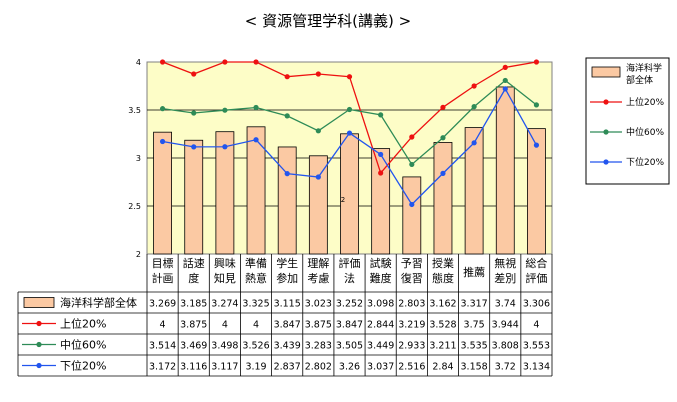 The width and height of the screenshot is (677, 402). What do you see at coordinates (349, 304) in the screenshot?
I see `table-cell: 3.252` at bounding box center [349, 304].